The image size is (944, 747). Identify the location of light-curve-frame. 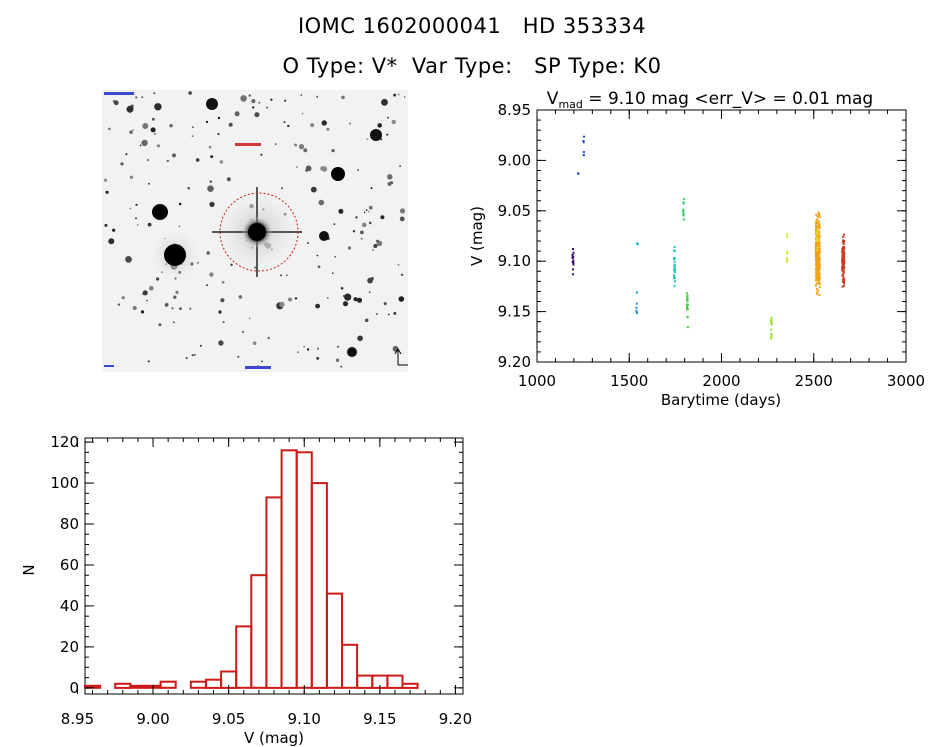
(721, 236).